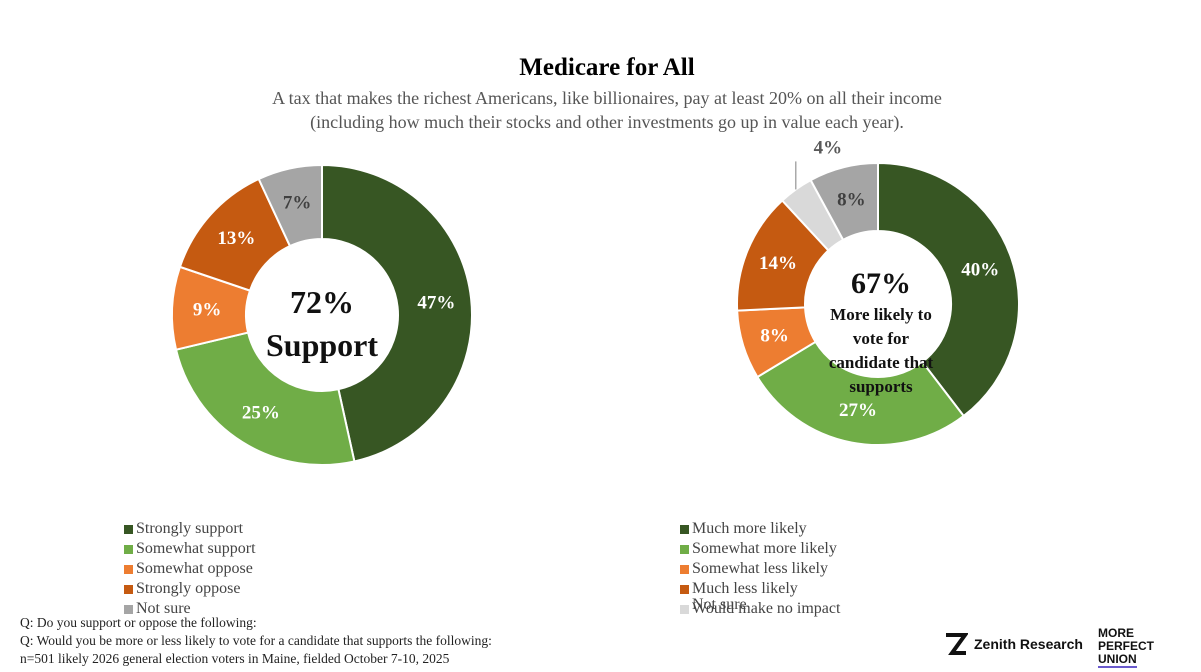 The height and width of the screenshot is (672, 1201). I want to click on legend-label: Somewhat less likely, so click(760, 568).